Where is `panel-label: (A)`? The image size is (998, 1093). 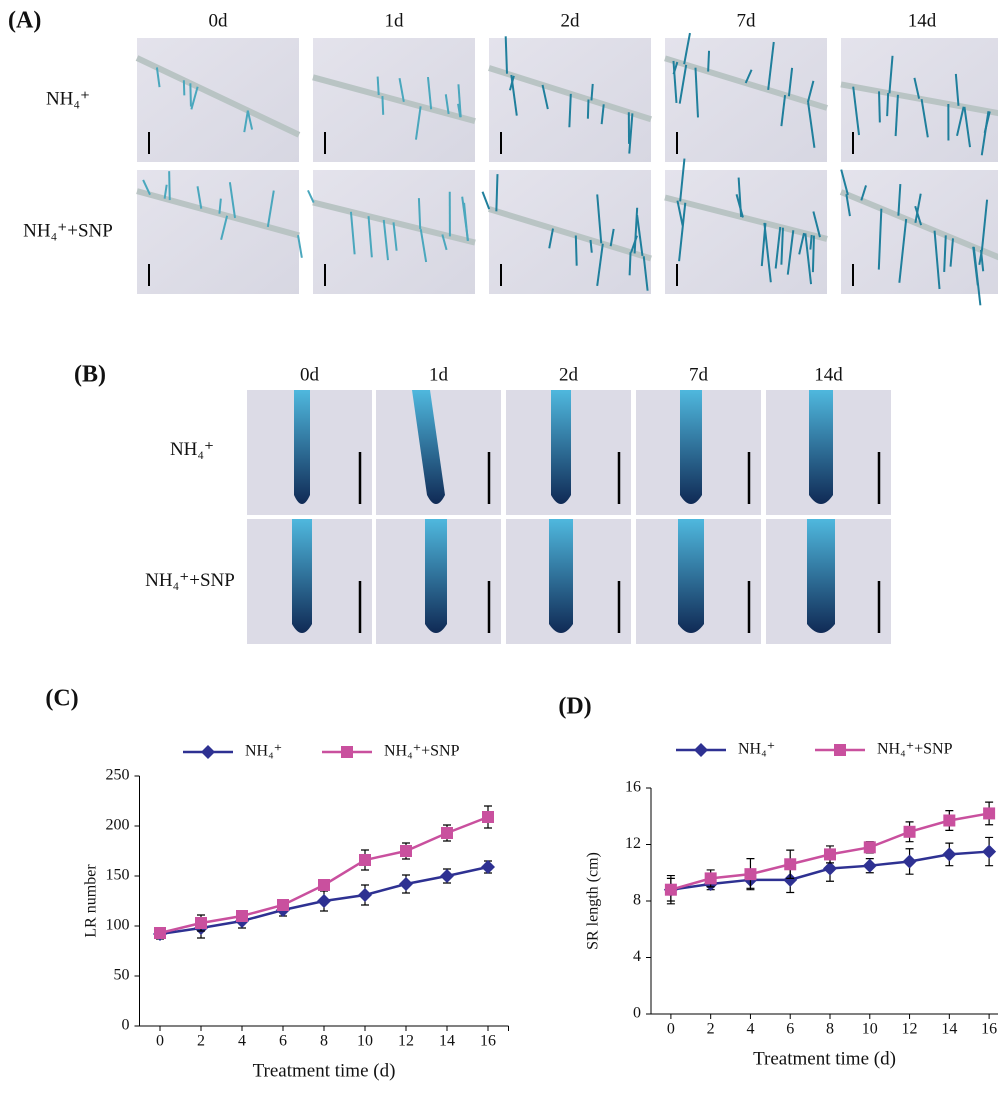 panel-label: (A) is located at coordinates (24, 21).